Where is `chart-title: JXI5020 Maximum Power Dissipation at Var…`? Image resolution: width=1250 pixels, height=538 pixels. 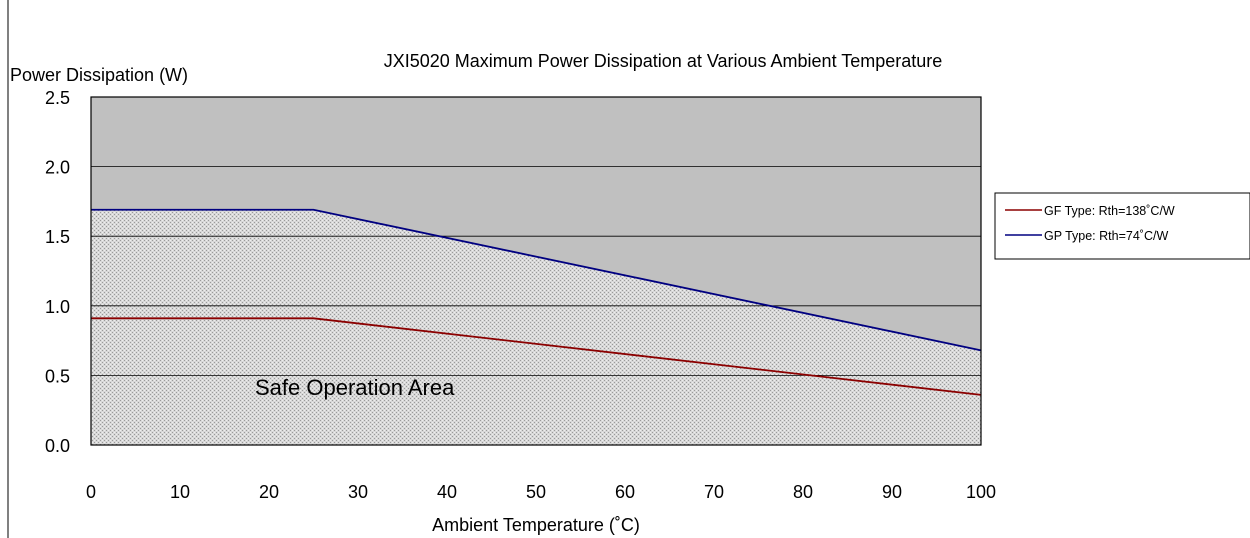
chart-title: JXI5020 Maximum Power Dissipation at Var… is located at coordinates (663, 61).